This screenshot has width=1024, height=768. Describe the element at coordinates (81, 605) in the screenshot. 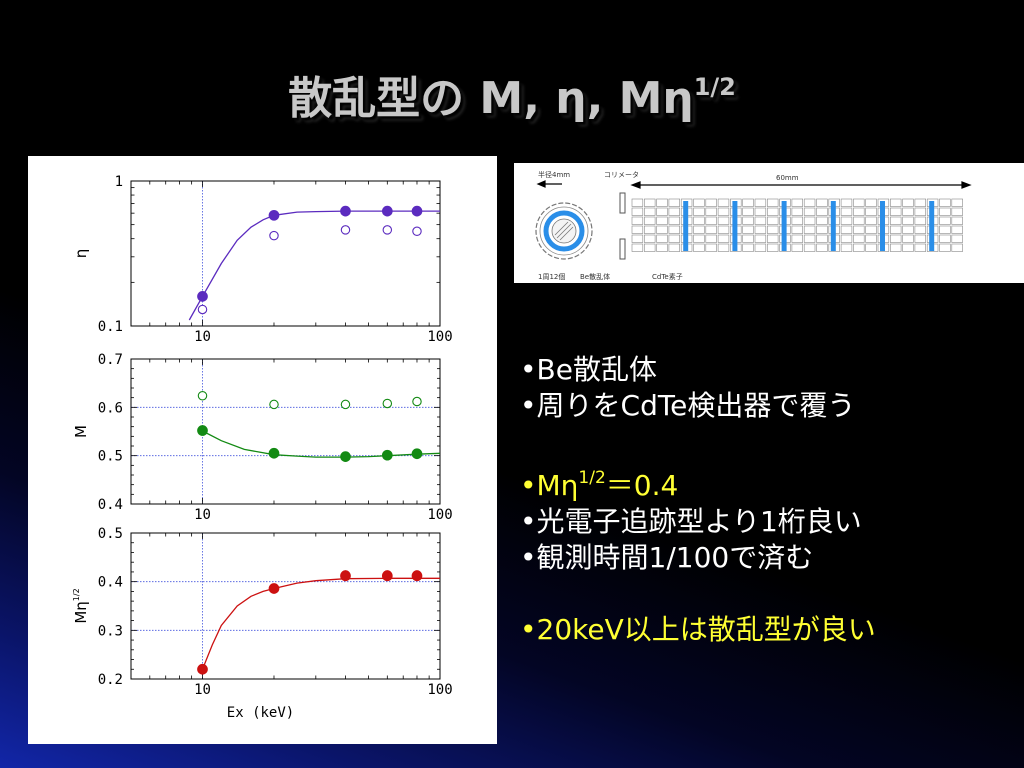

I see `bottom-y-axis-label: Mη1/2` at that location.